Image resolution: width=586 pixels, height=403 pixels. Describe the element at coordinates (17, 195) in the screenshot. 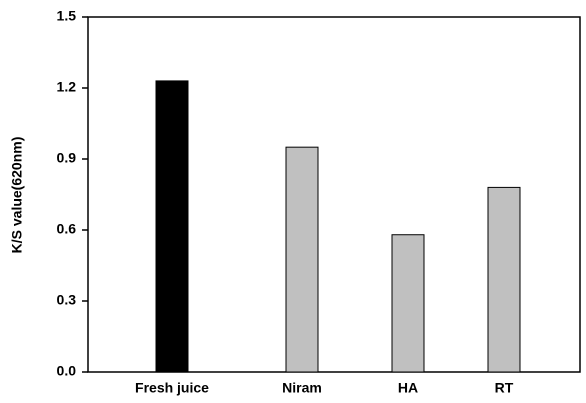

I see `y-axis-label: K/S value(620nm)` at that location.